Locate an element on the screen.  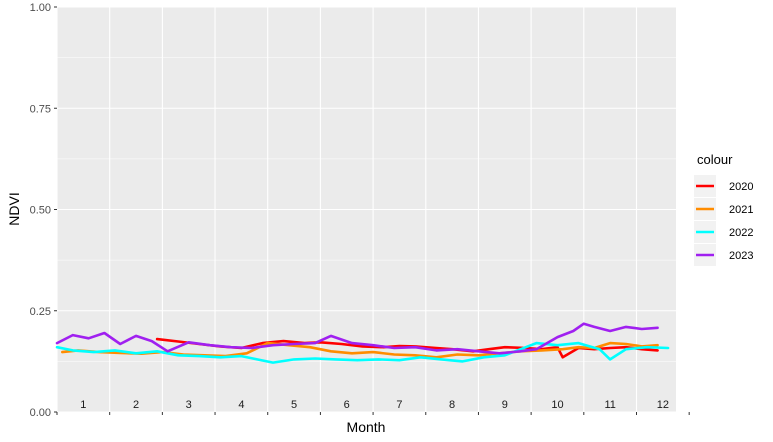
legend-title: colour is located at coordinates (715, 159).